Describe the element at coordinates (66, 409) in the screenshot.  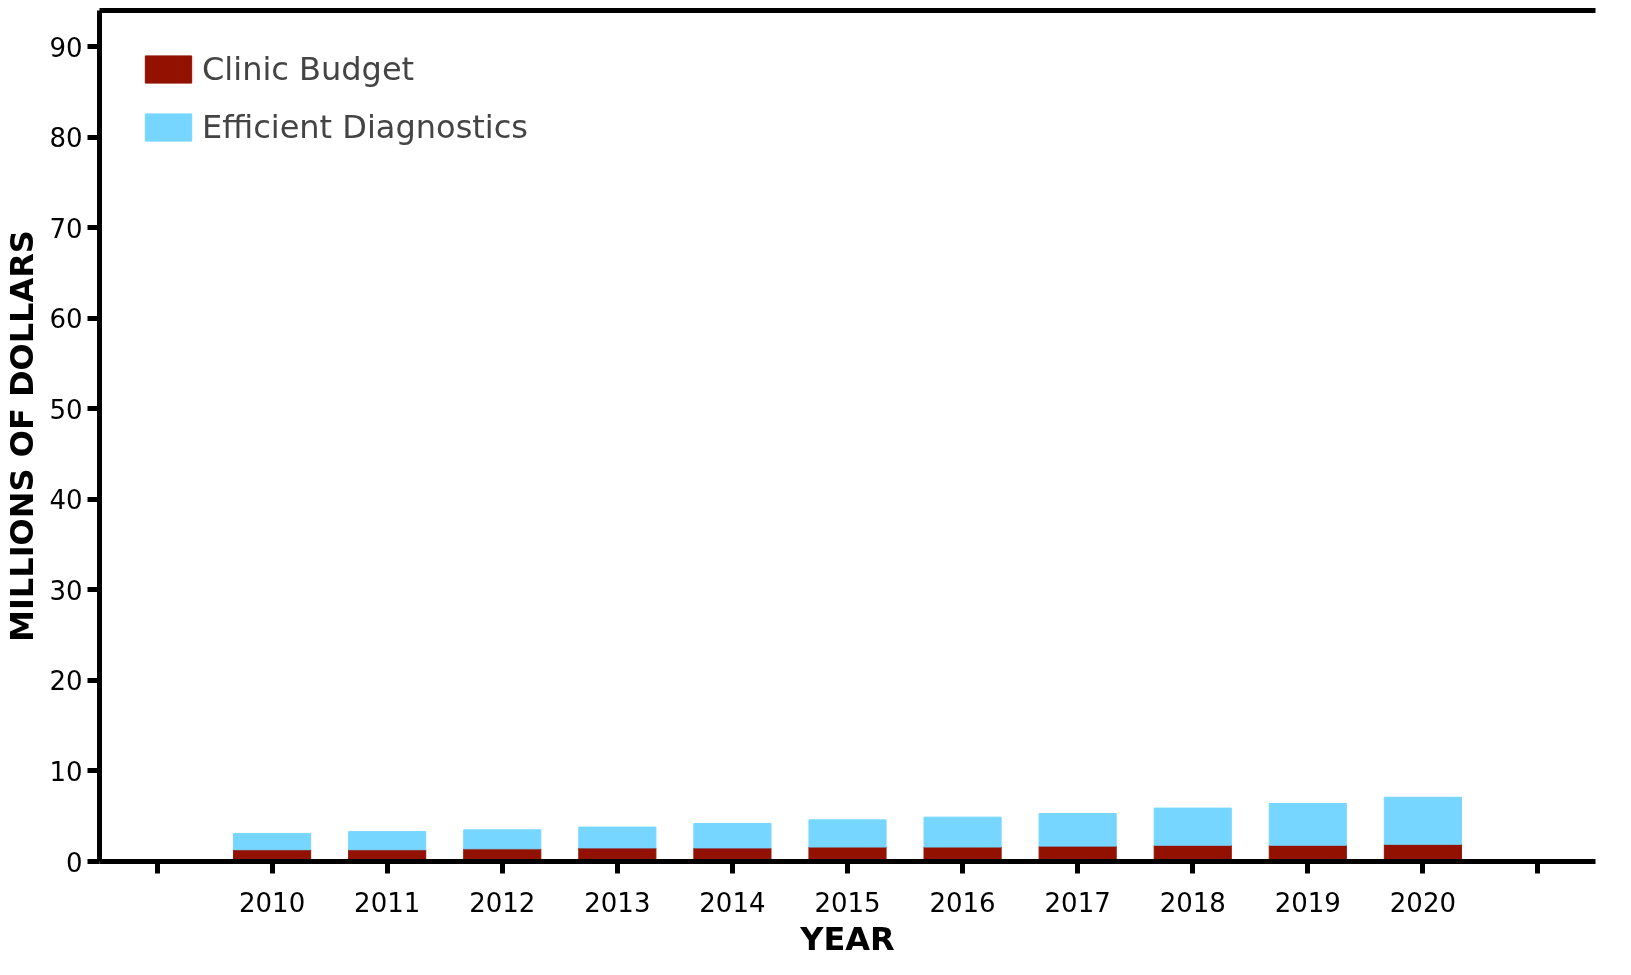
I see `y-tick-label: 50` at that location.